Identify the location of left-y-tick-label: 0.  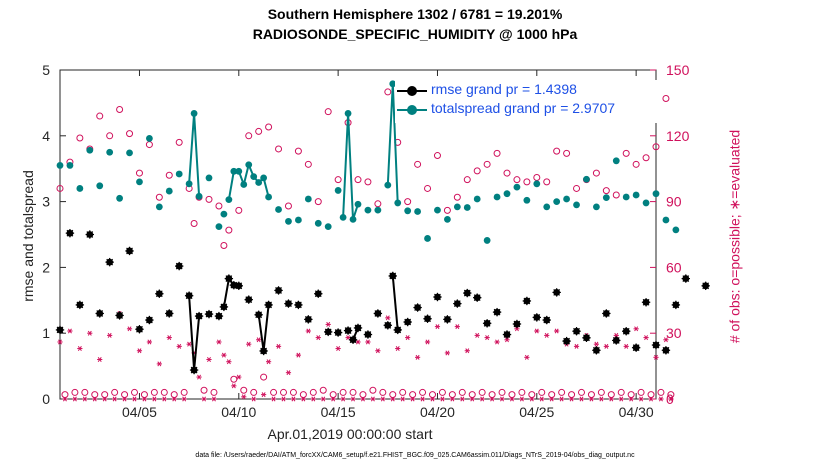
(46, 399).